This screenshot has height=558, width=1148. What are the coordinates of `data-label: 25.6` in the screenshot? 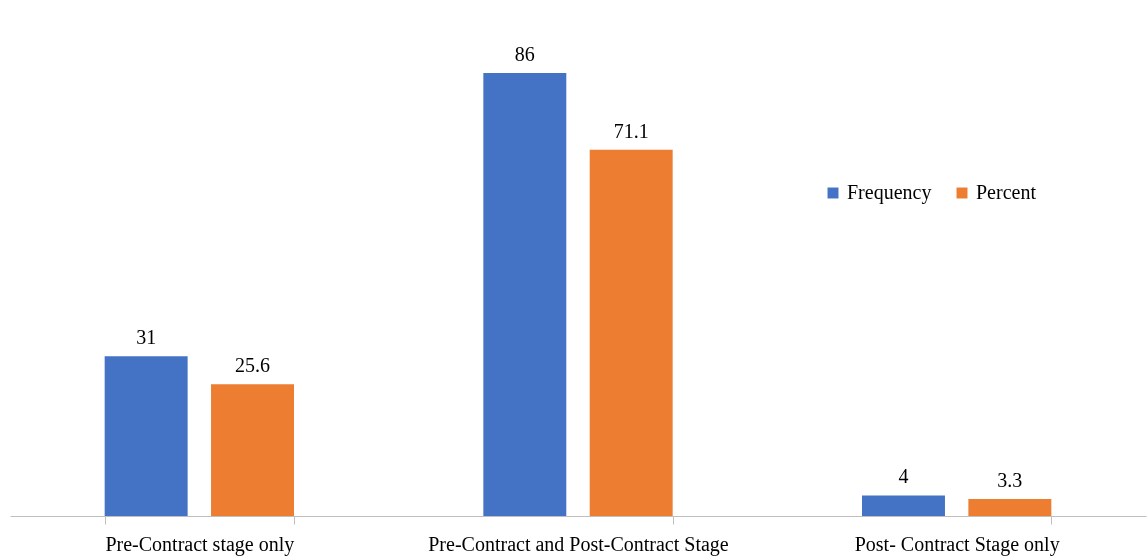 It's located at (253, 365).